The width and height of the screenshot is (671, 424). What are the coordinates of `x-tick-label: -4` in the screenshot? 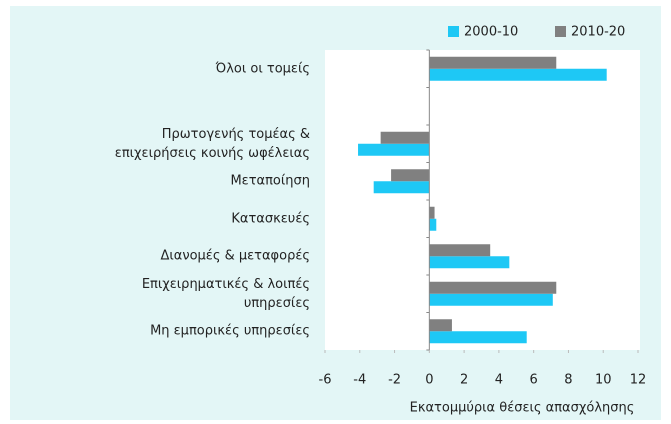 It's located at (359, 380).